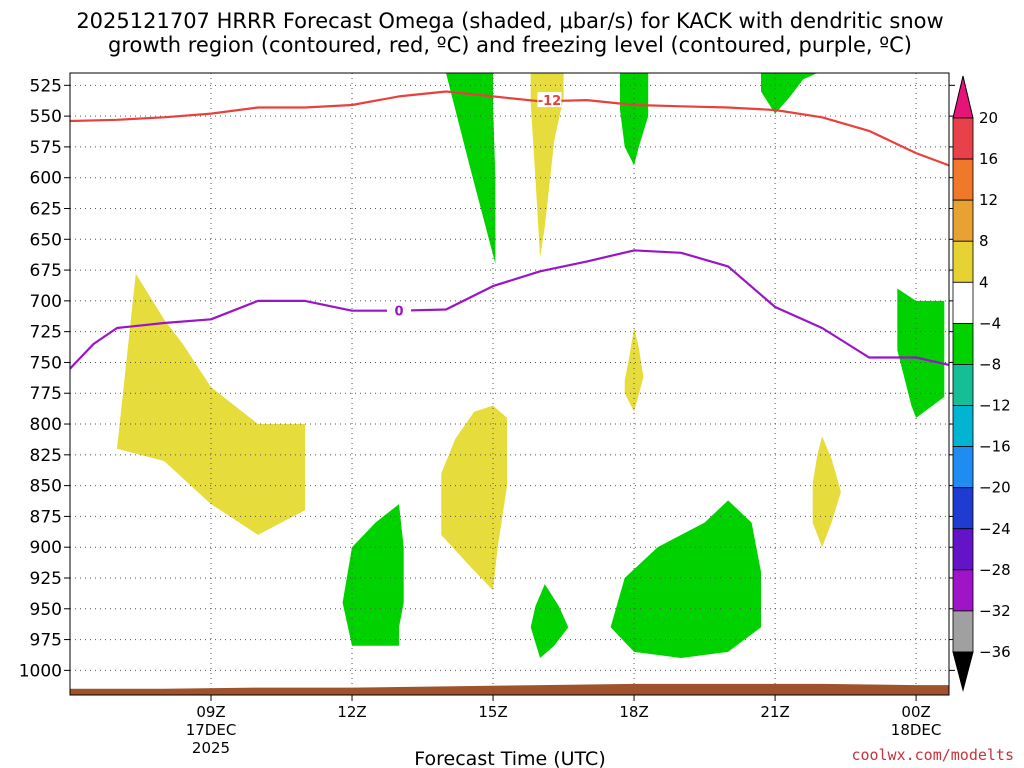 The height and width of the screenshot is (768, 1024). I want to click on y-tick-label-975: 975, so click(46, 641).